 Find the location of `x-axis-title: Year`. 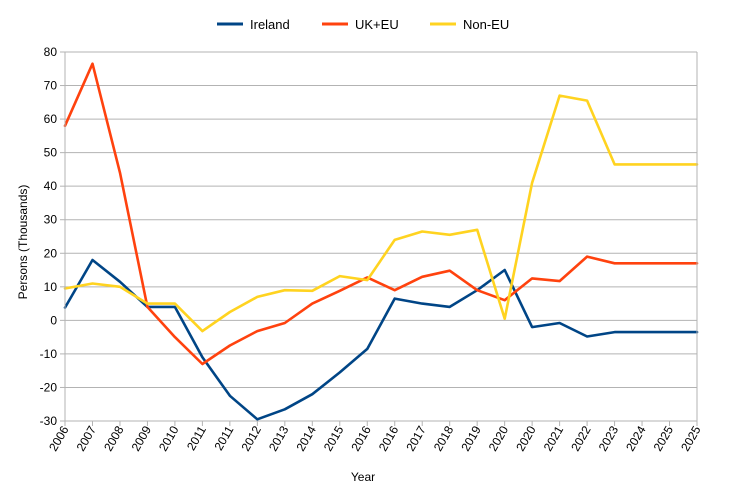

x-axis-title: Year is located at coordinates (363, 477).